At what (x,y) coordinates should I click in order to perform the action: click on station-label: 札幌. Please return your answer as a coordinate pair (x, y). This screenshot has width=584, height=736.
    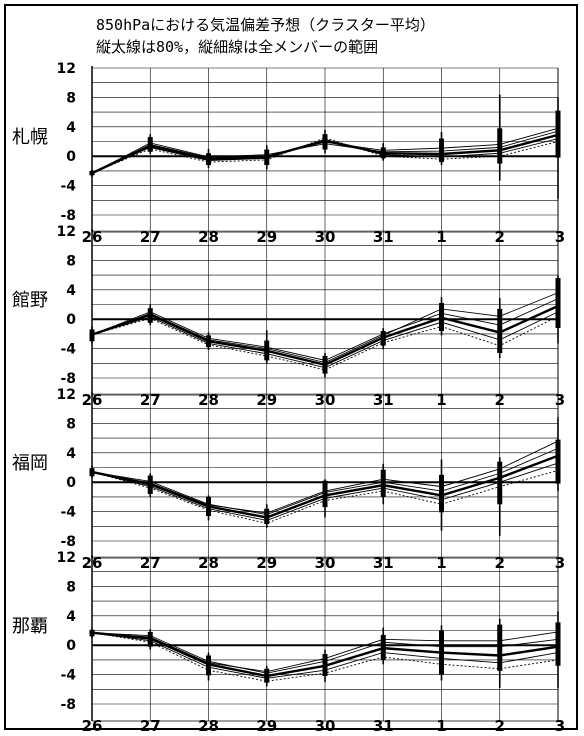
    Looking at the image, I should click on (30, 137).